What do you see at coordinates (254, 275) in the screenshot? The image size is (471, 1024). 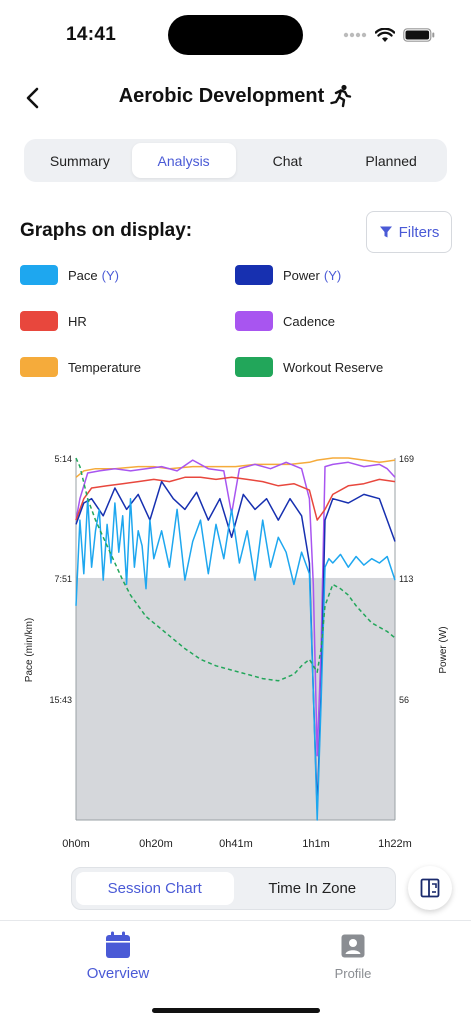 I see `power-swatch` at bounding box center [254, 275].